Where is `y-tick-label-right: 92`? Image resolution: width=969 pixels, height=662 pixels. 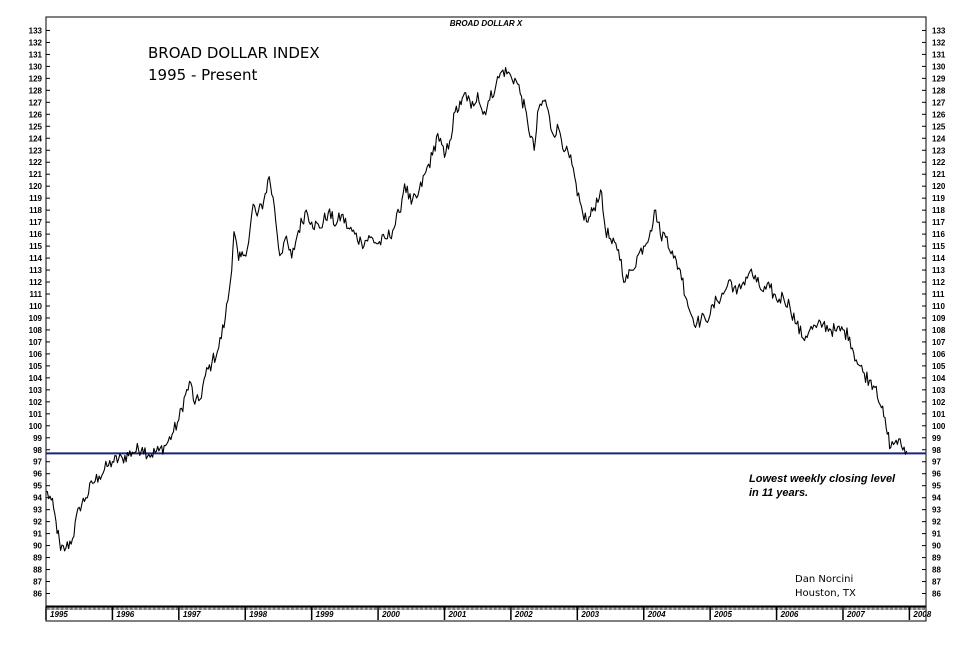
y-tick-label-right: 92 is located at coordinates (936, 522).